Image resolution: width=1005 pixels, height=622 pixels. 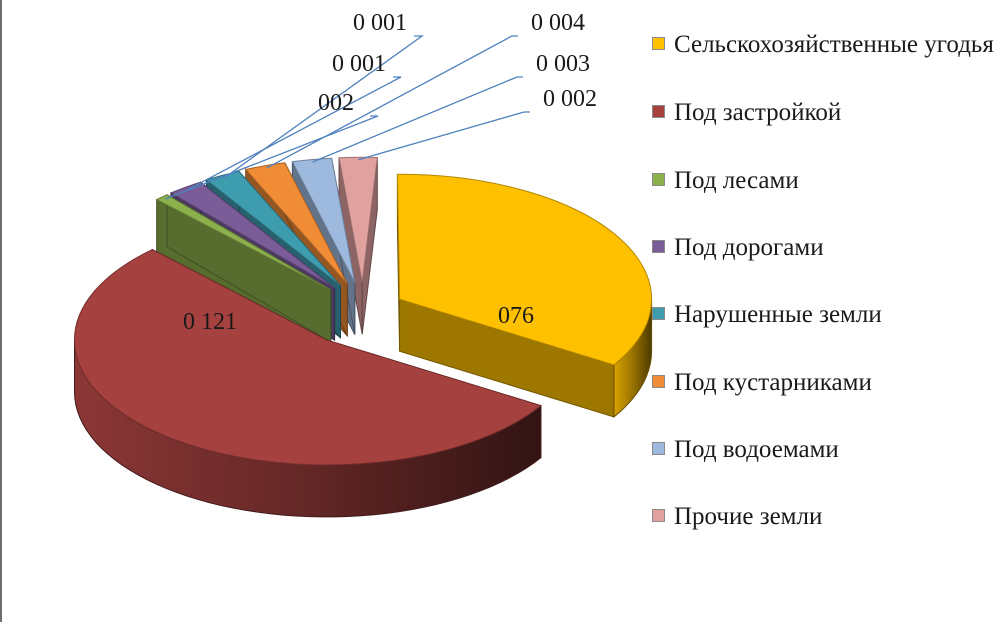 What do you see at coordinates (336, 103) in the screenshot?
I see `data-label-2: 002` at bounding box center [336, 103].